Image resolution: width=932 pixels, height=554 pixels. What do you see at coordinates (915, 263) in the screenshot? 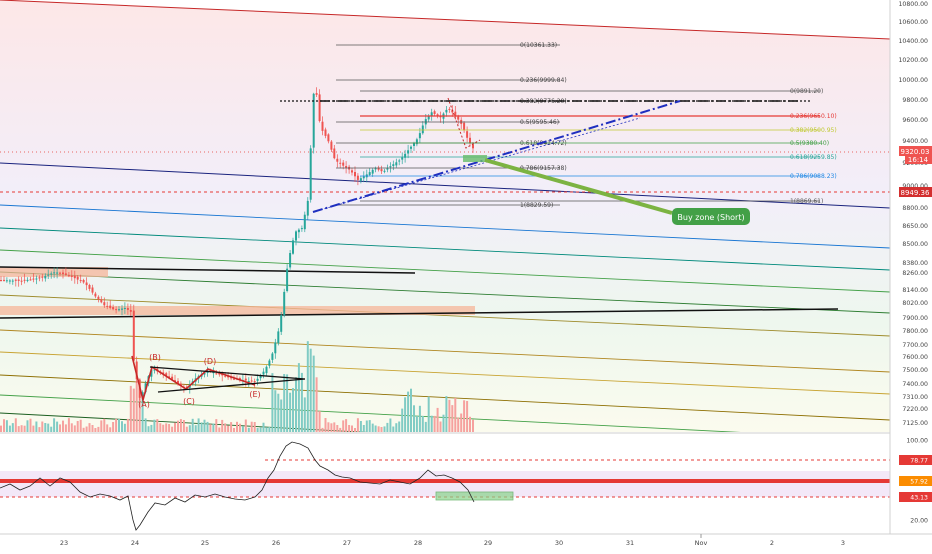
I see `price-tick-label: 8380.00` at bounding box center [915, 263].